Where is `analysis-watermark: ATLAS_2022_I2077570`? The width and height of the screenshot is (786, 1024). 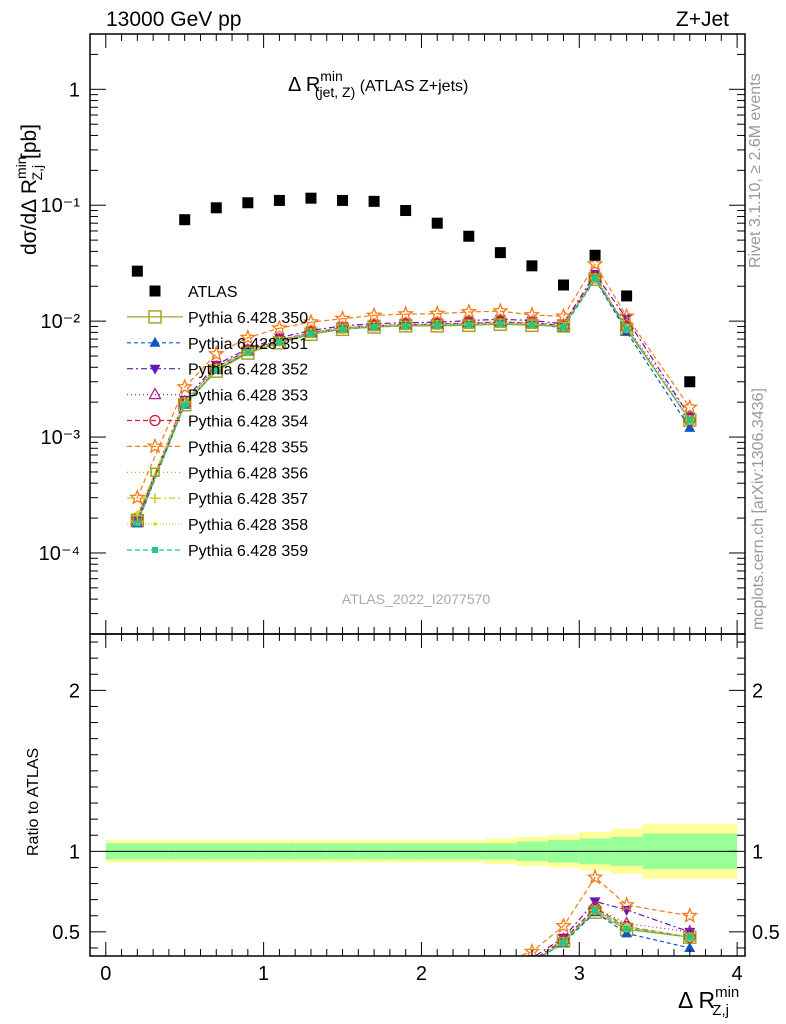 analysis-watermark: ATLAS_2022_I2077570 is located at coordinates (416, 599).